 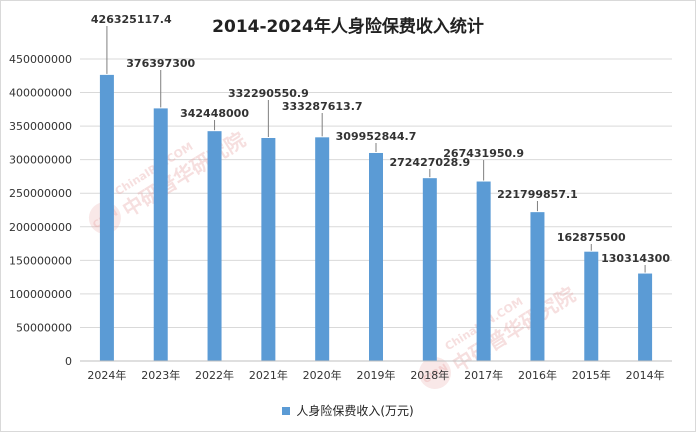 I want to click on x-tick-label: 2022年, so click(x=214, y=375).